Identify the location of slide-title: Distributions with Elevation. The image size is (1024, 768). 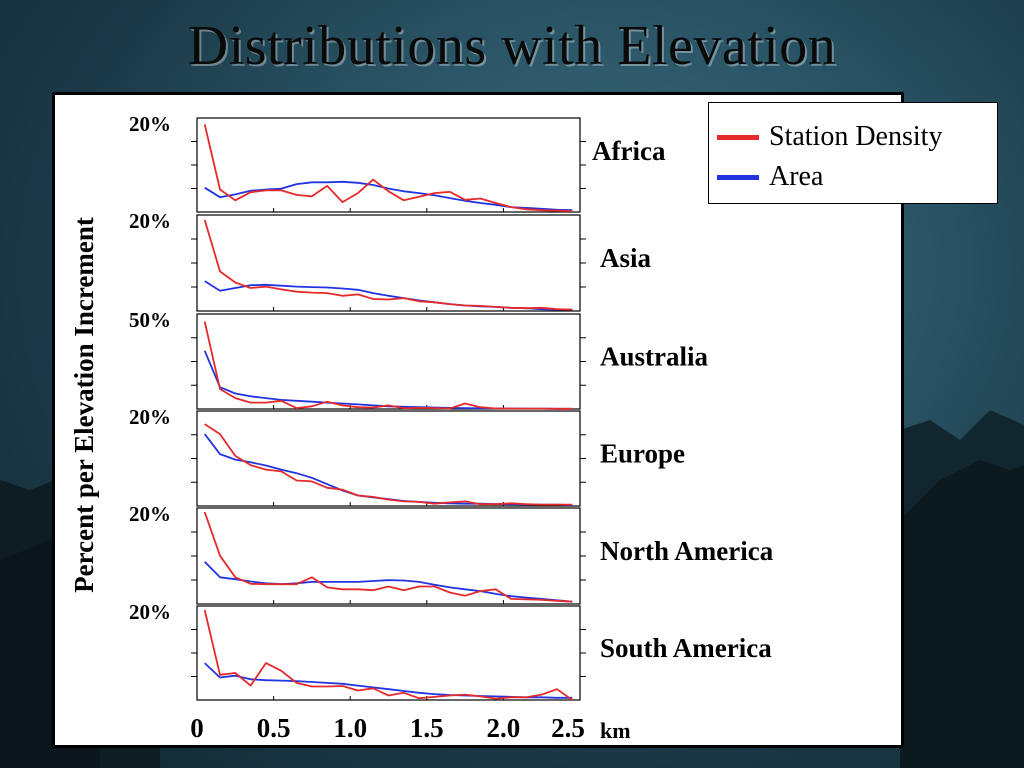
(512, 46).